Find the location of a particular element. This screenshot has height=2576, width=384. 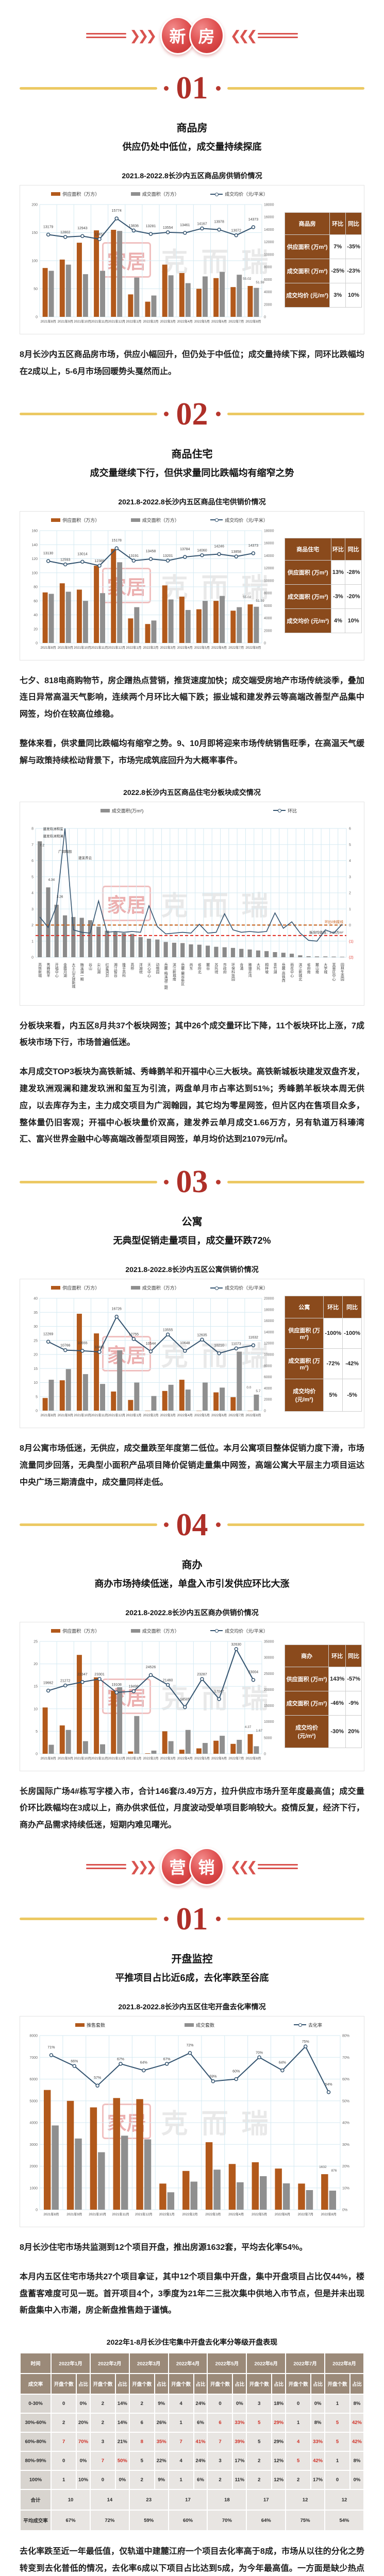

svg-text: 建发养云 is located at coordinates (85, 857).